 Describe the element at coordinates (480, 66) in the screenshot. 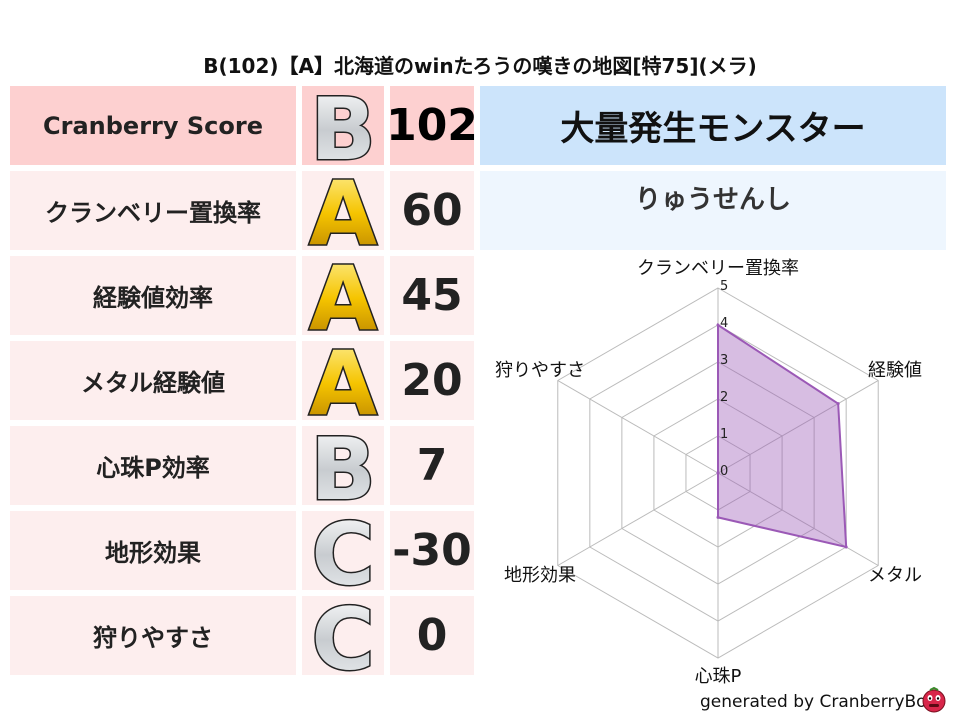

I see `page-title: B(102)【A】北海道のwinたろうの嘆きの地図[特75](メラ)` at that location.